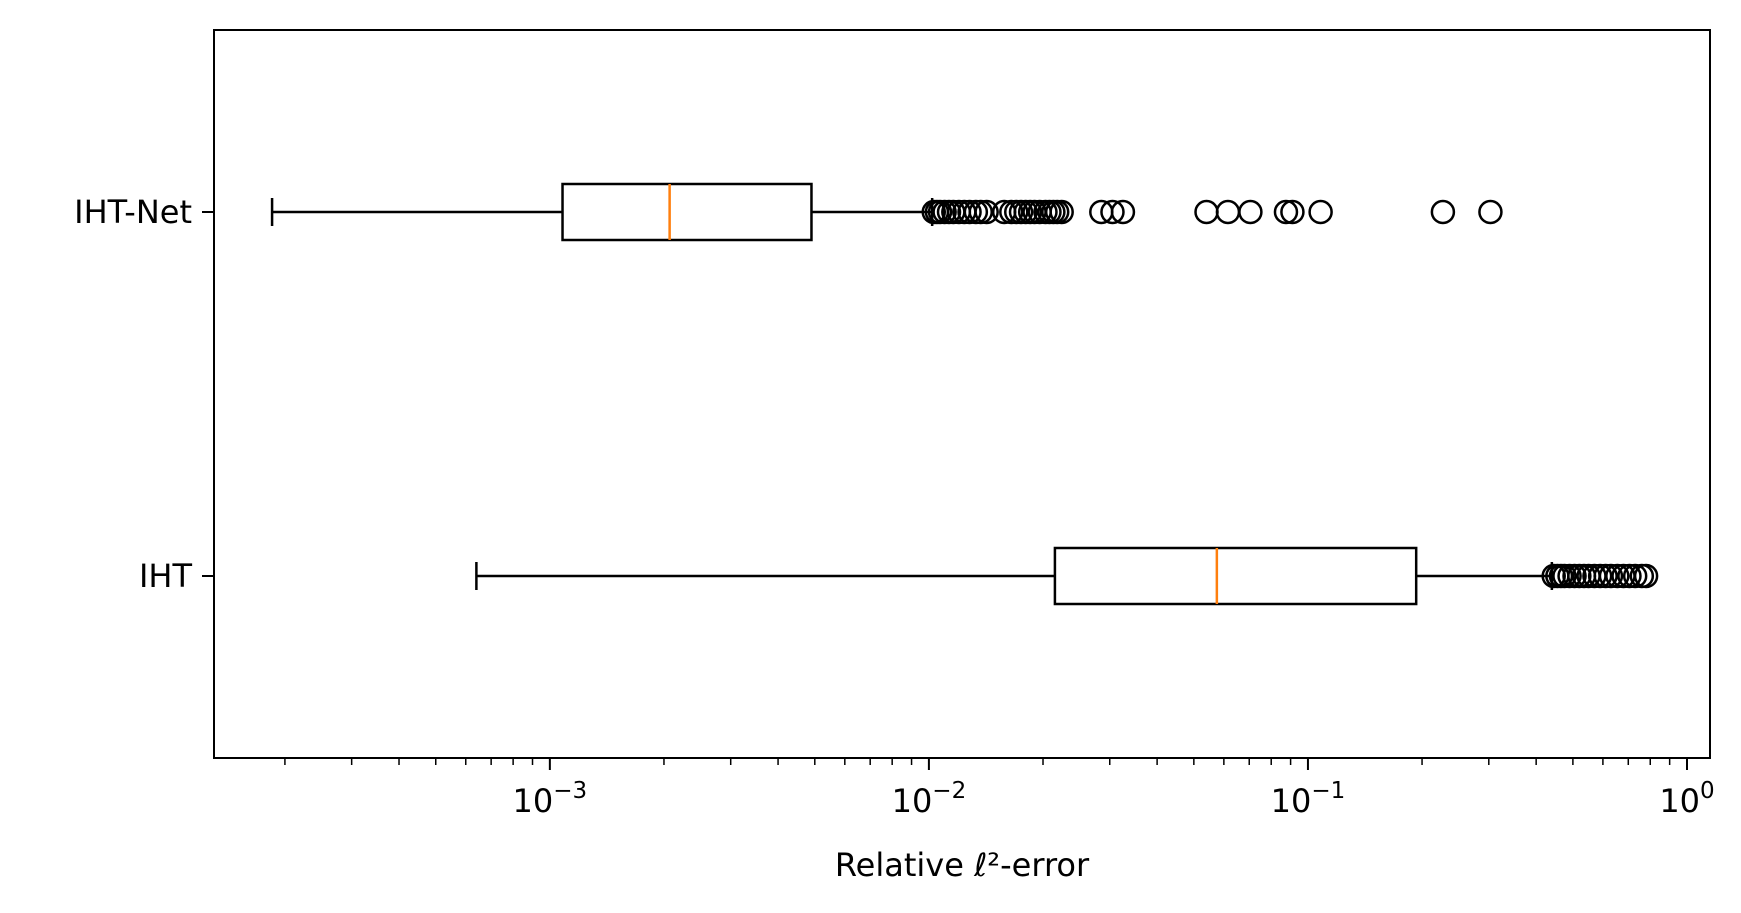 This screenshot has width=1741, height=913. Describe the element at coordinates (144, 394) in the screenshot. I see `y-axis: IHT-Net IHT` at that location.